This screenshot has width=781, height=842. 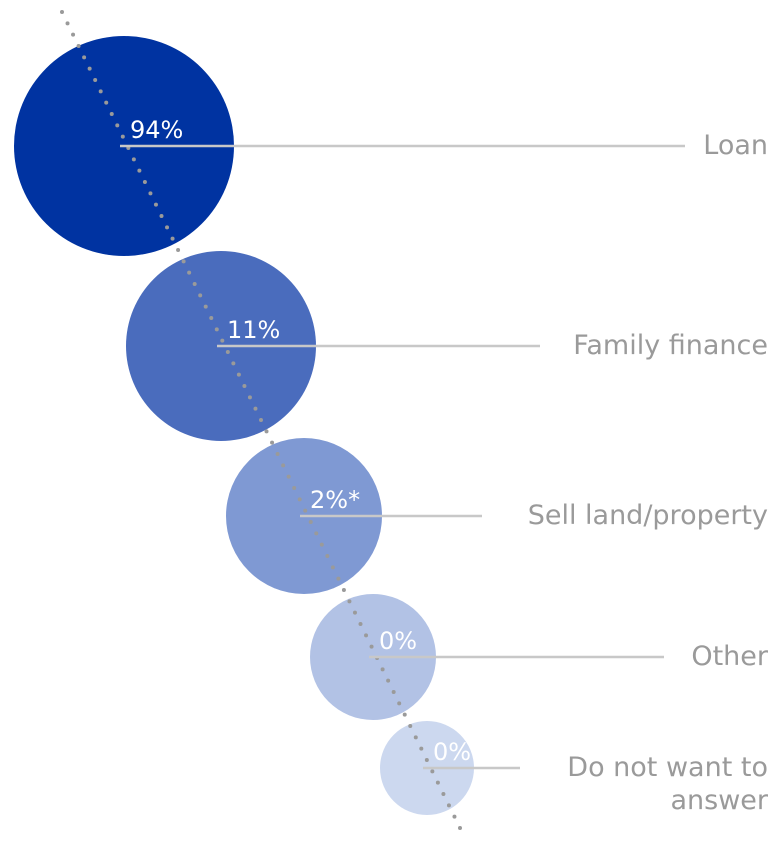 What do you see at coordinates (670, 345) in the screenshot?
I see `category-label: Family finance` at bounding box center [670, 345].